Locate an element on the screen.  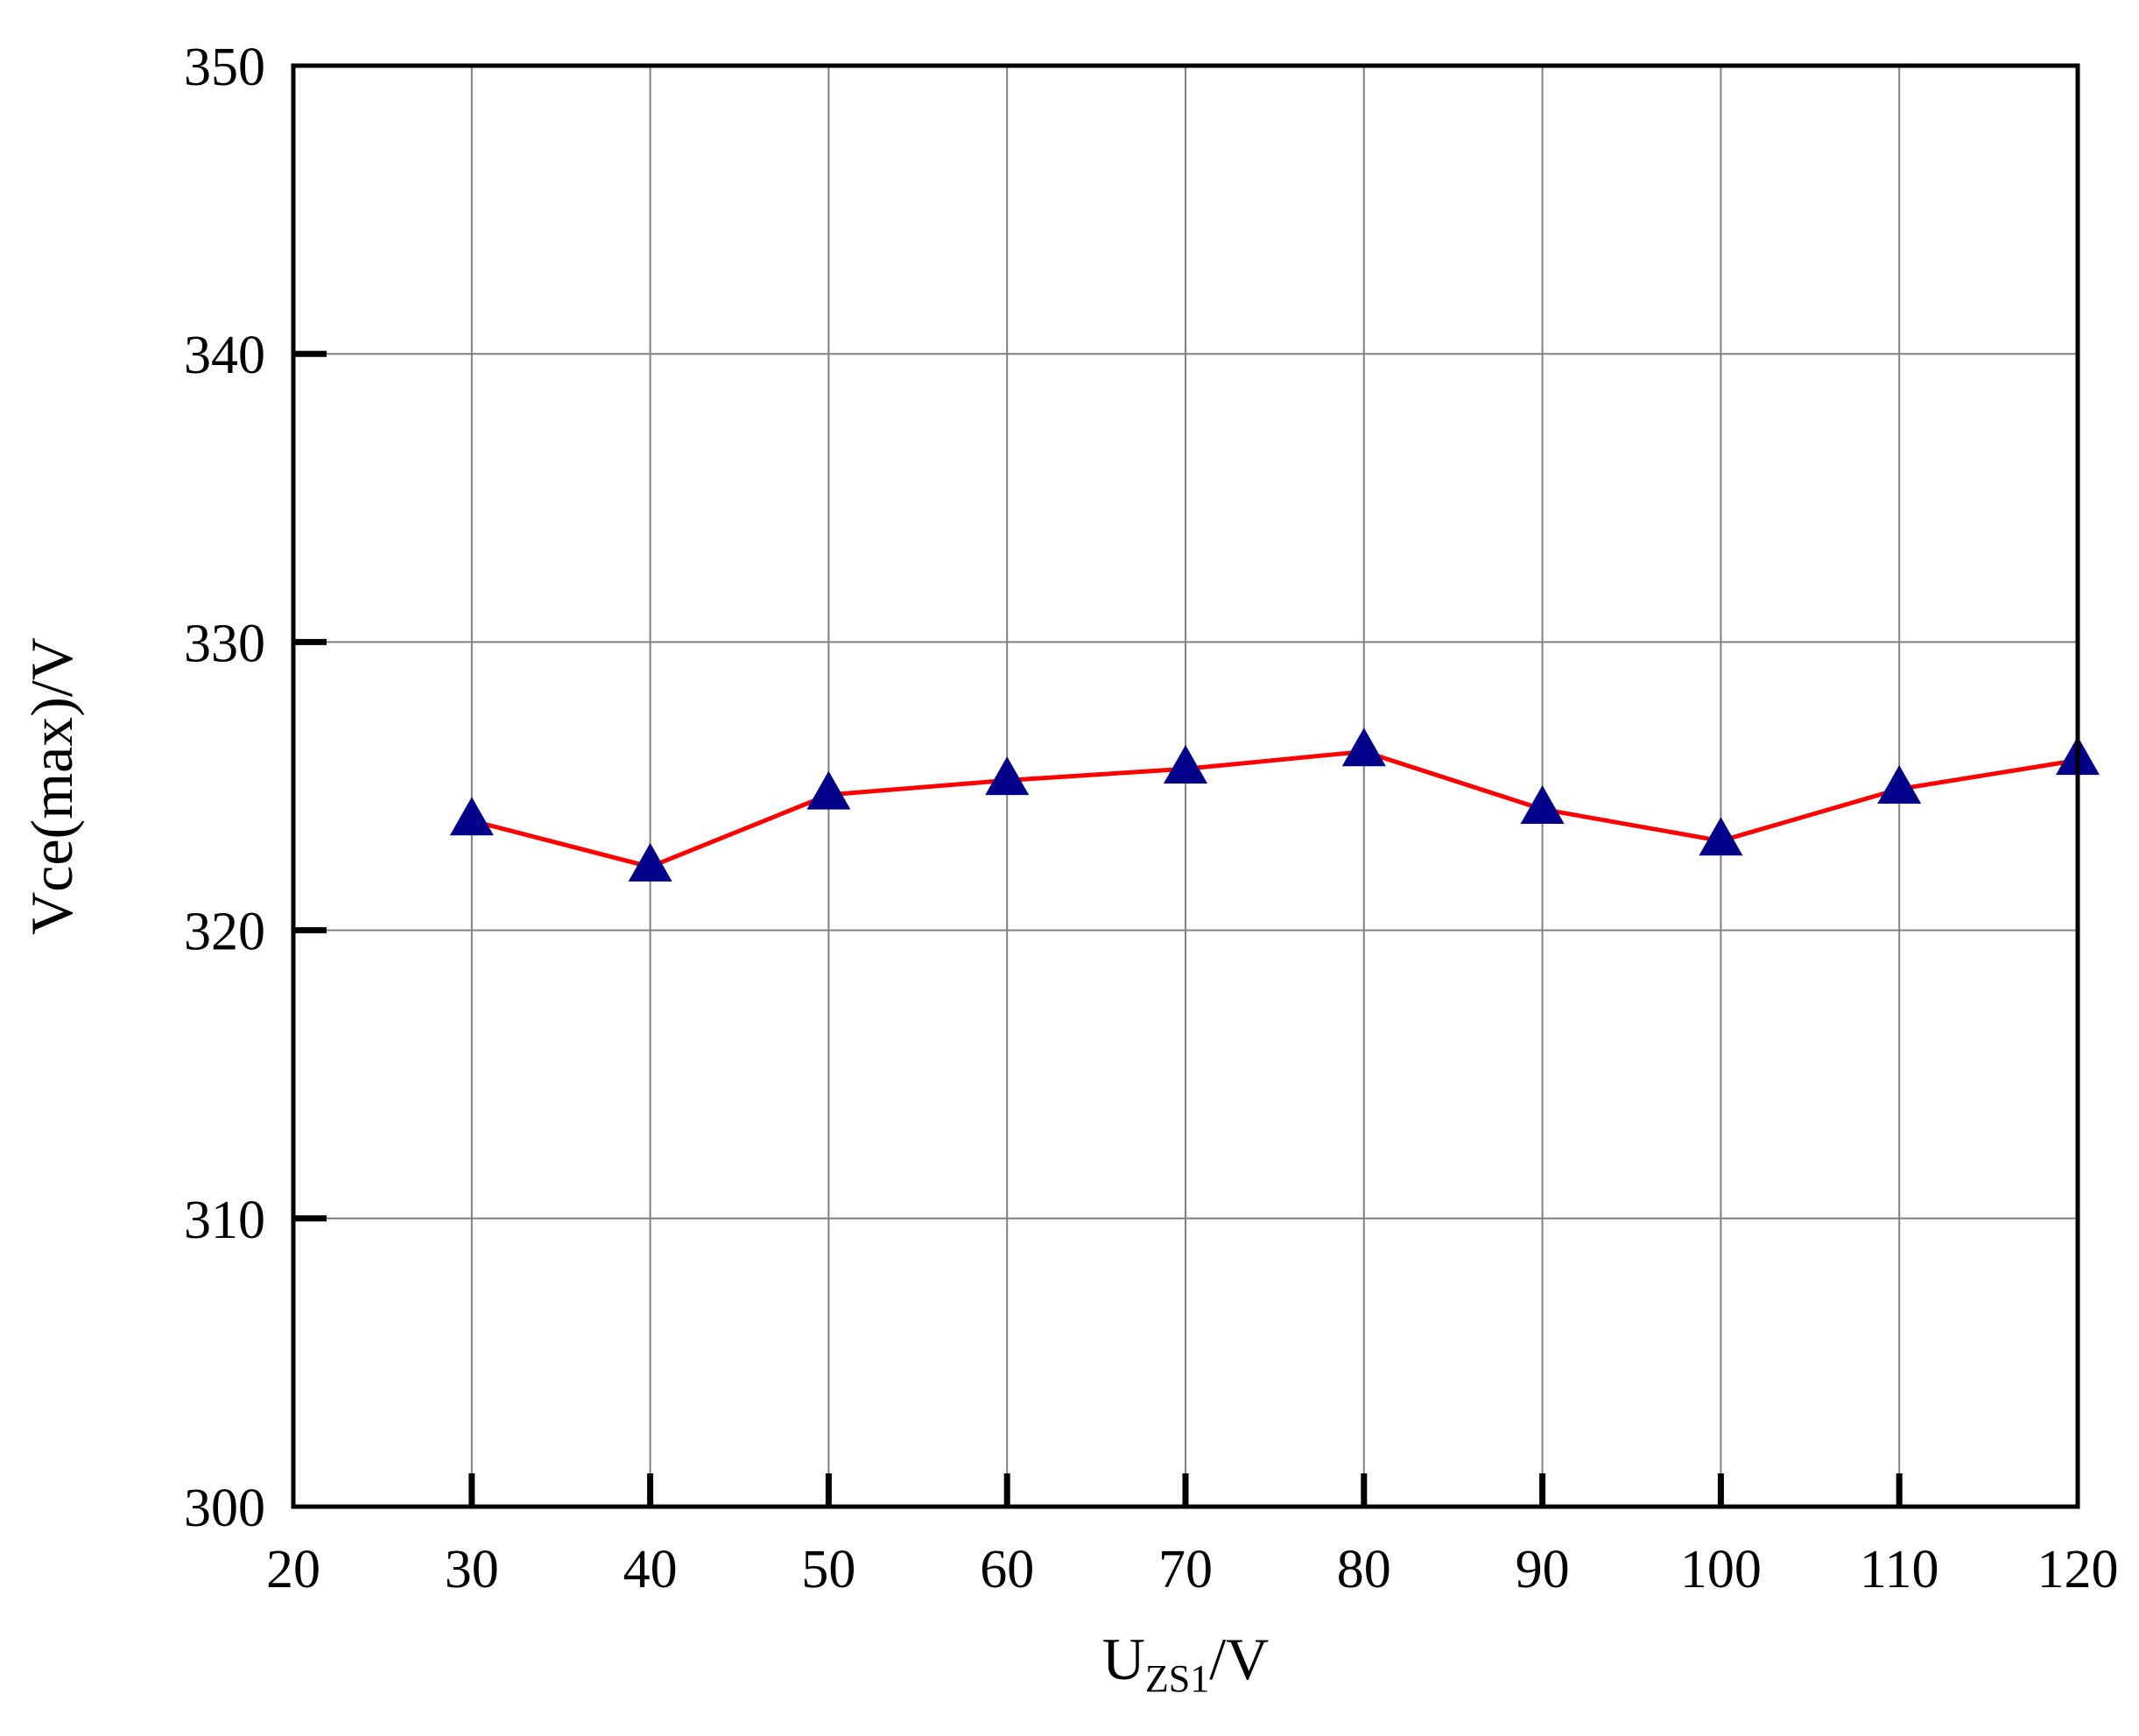
y-tick-label: 350 is located at coordinates (224, 67).